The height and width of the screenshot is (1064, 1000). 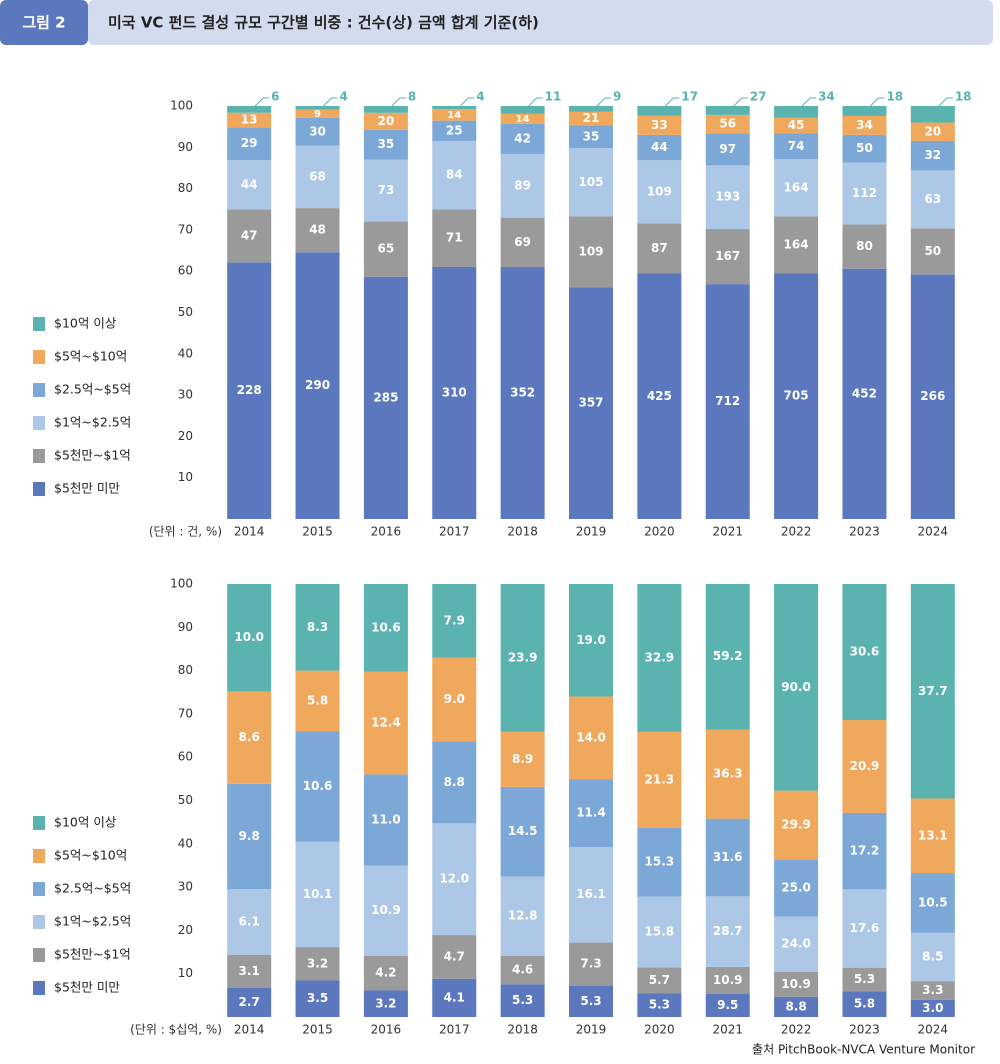 What do you see at coordinates (317, 532) in the screenshot?
I see `x-tick-label: 2015` at bounding box center [317, 532].